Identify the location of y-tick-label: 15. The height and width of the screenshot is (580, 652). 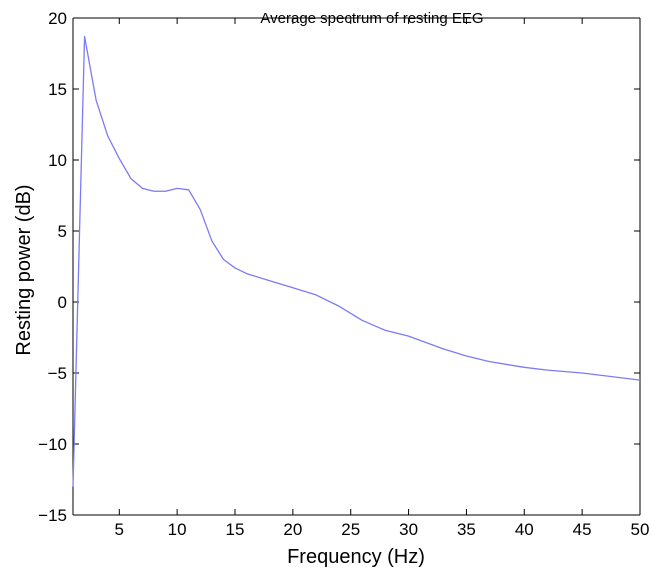
(57, 89).